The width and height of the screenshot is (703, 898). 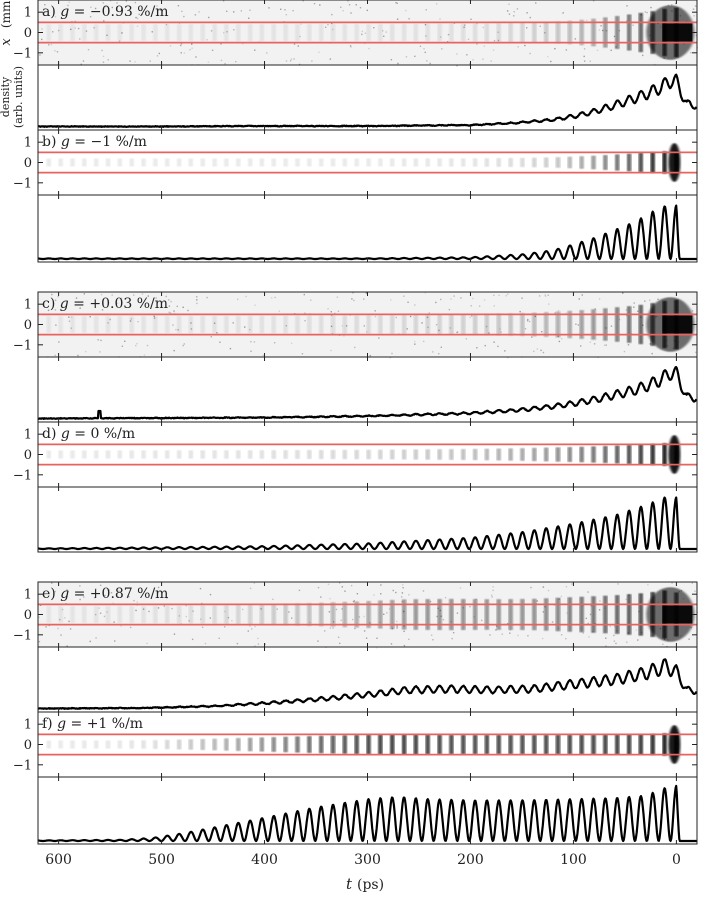 I want to click on profile-line, so click(x=367, y=523).